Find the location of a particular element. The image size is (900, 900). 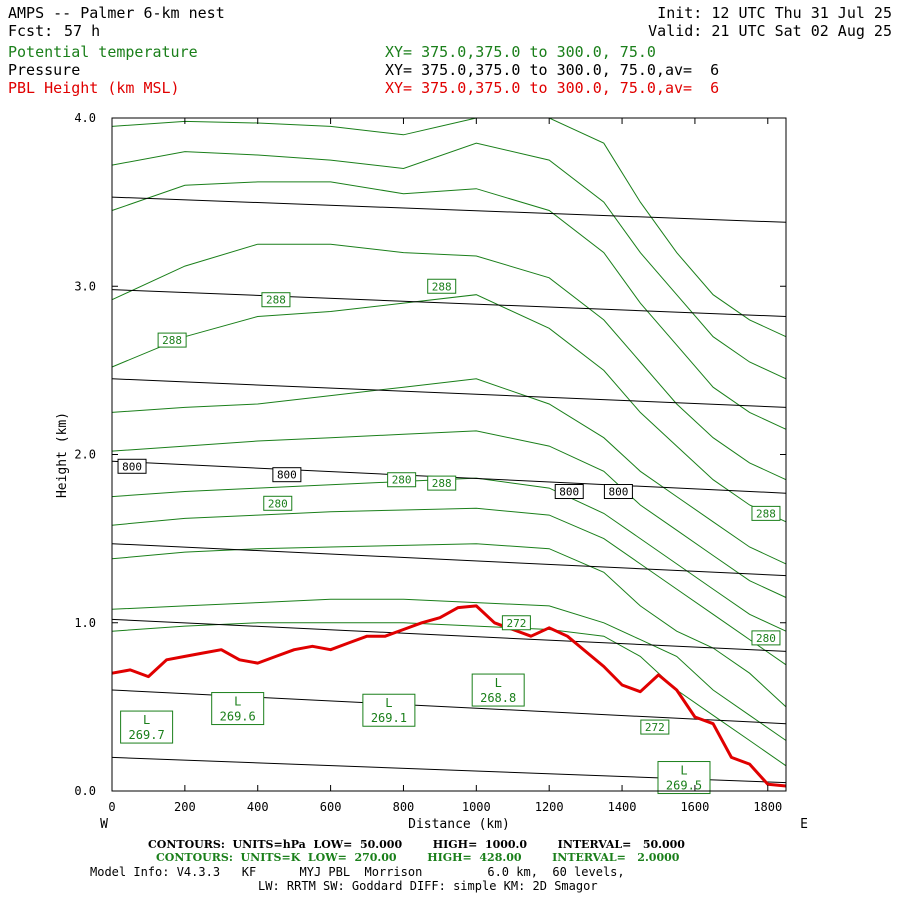

x-axis-label: Distance (km) is located at coordinates (459, 824).